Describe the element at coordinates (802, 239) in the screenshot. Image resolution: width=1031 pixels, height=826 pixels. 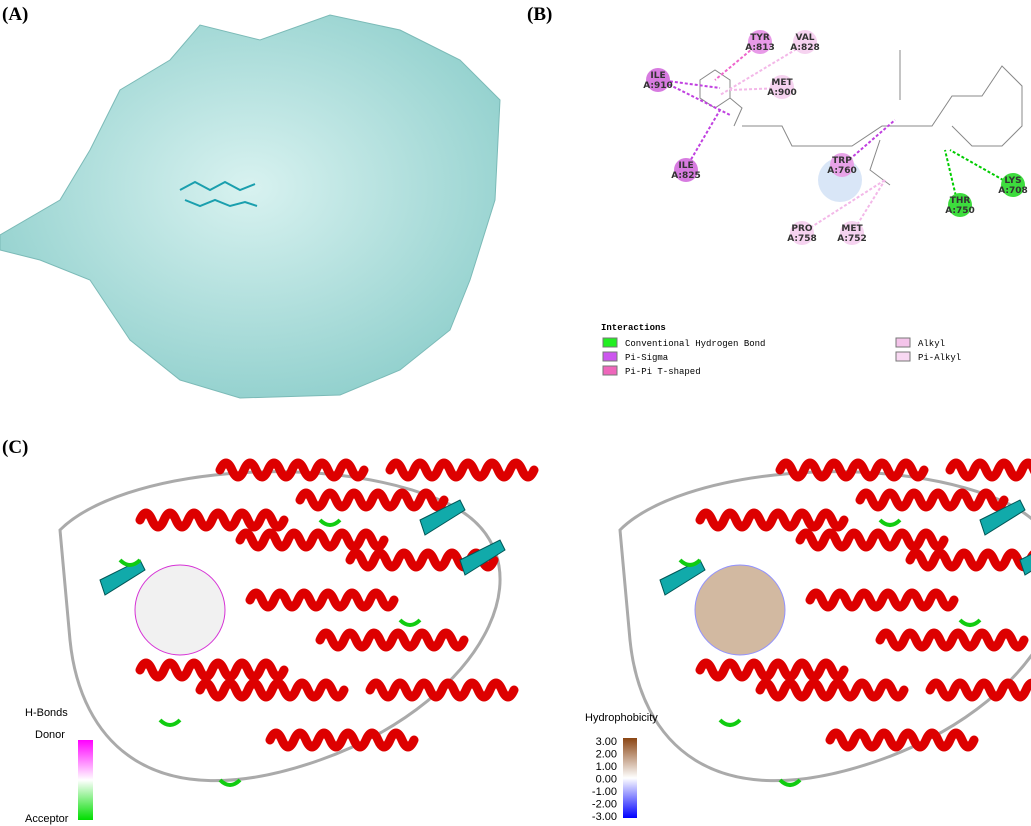
I see `residue-id: A:758` at that location.